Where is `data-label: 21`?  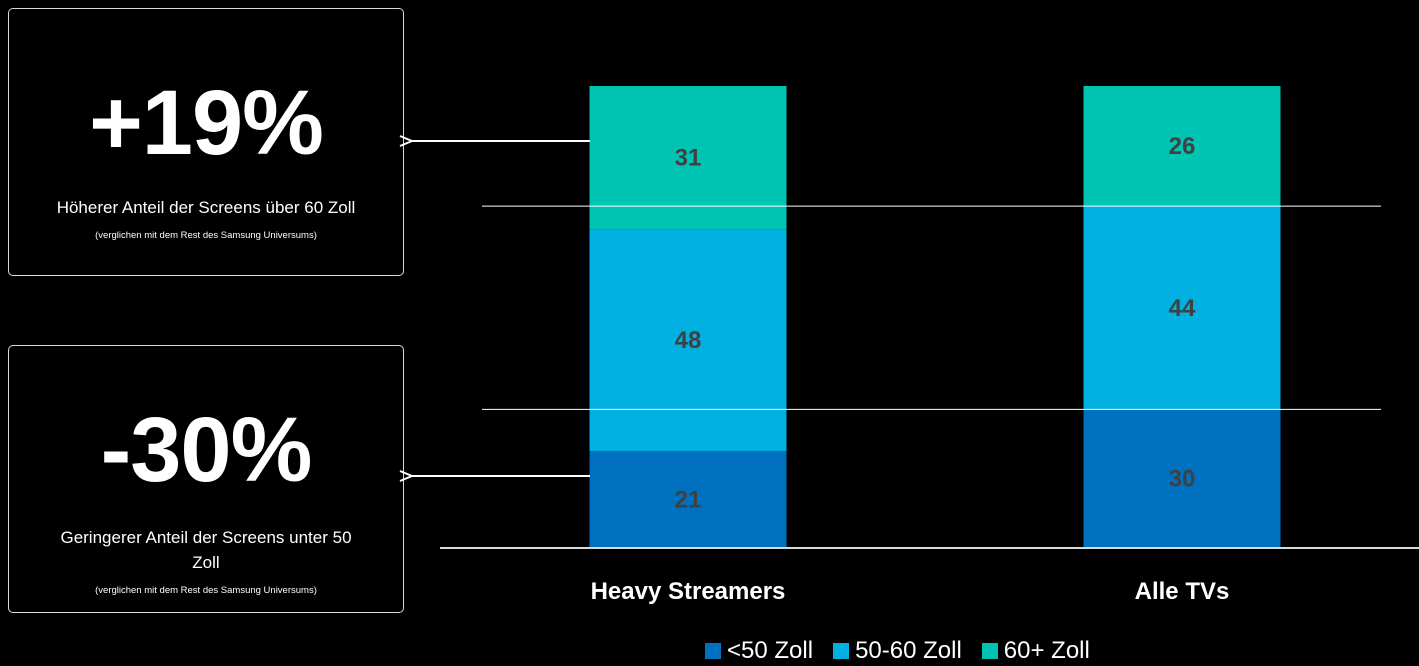
data-label: 21 is located at coordinates (688, 499).